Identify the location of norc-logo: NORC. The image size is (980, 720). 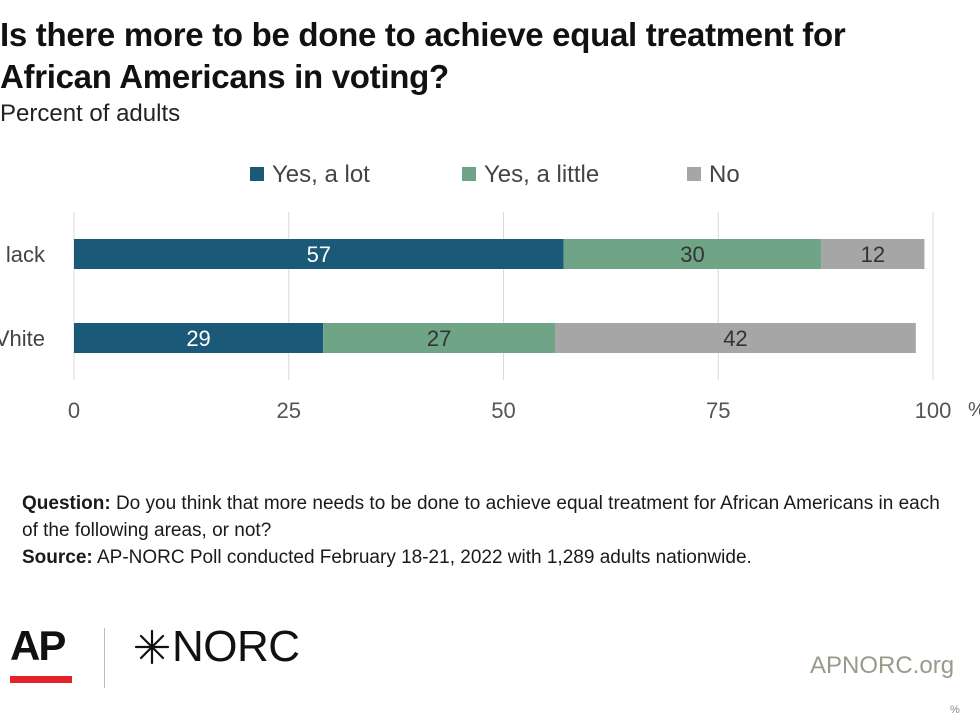
(216, 647).